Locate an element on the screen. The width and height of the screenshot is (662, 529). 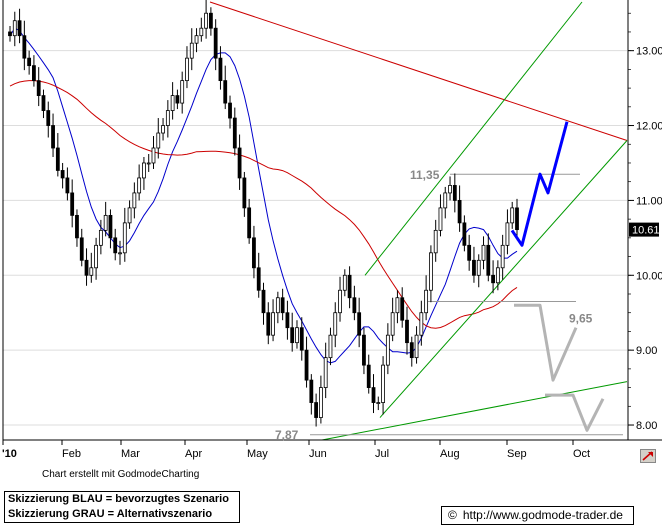
long-support-line is located at coordinates (474, 411).